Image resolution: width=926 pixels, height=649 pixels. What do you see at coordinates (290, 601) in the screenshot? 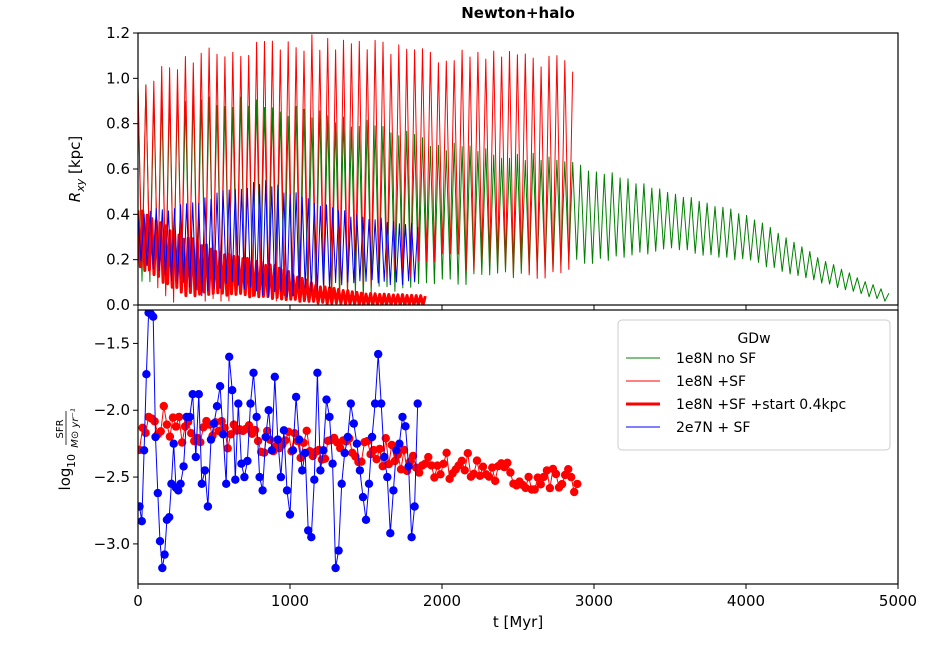
I see `x-tick-label: 1000` at bounding box center [290, 601].